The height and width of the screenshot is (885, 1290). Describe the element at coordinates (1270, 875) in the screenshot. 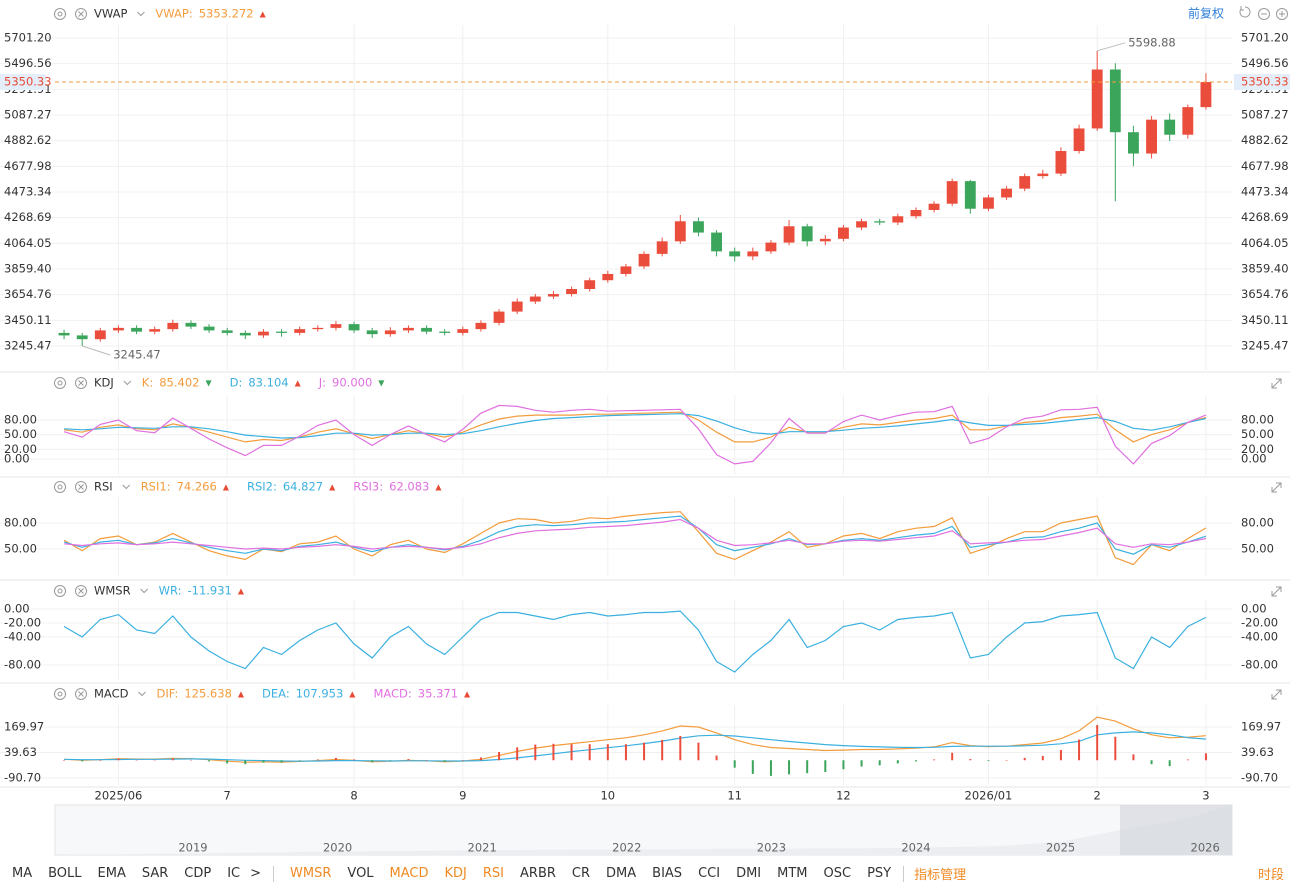

I see `period-selector: 时段` at that location.